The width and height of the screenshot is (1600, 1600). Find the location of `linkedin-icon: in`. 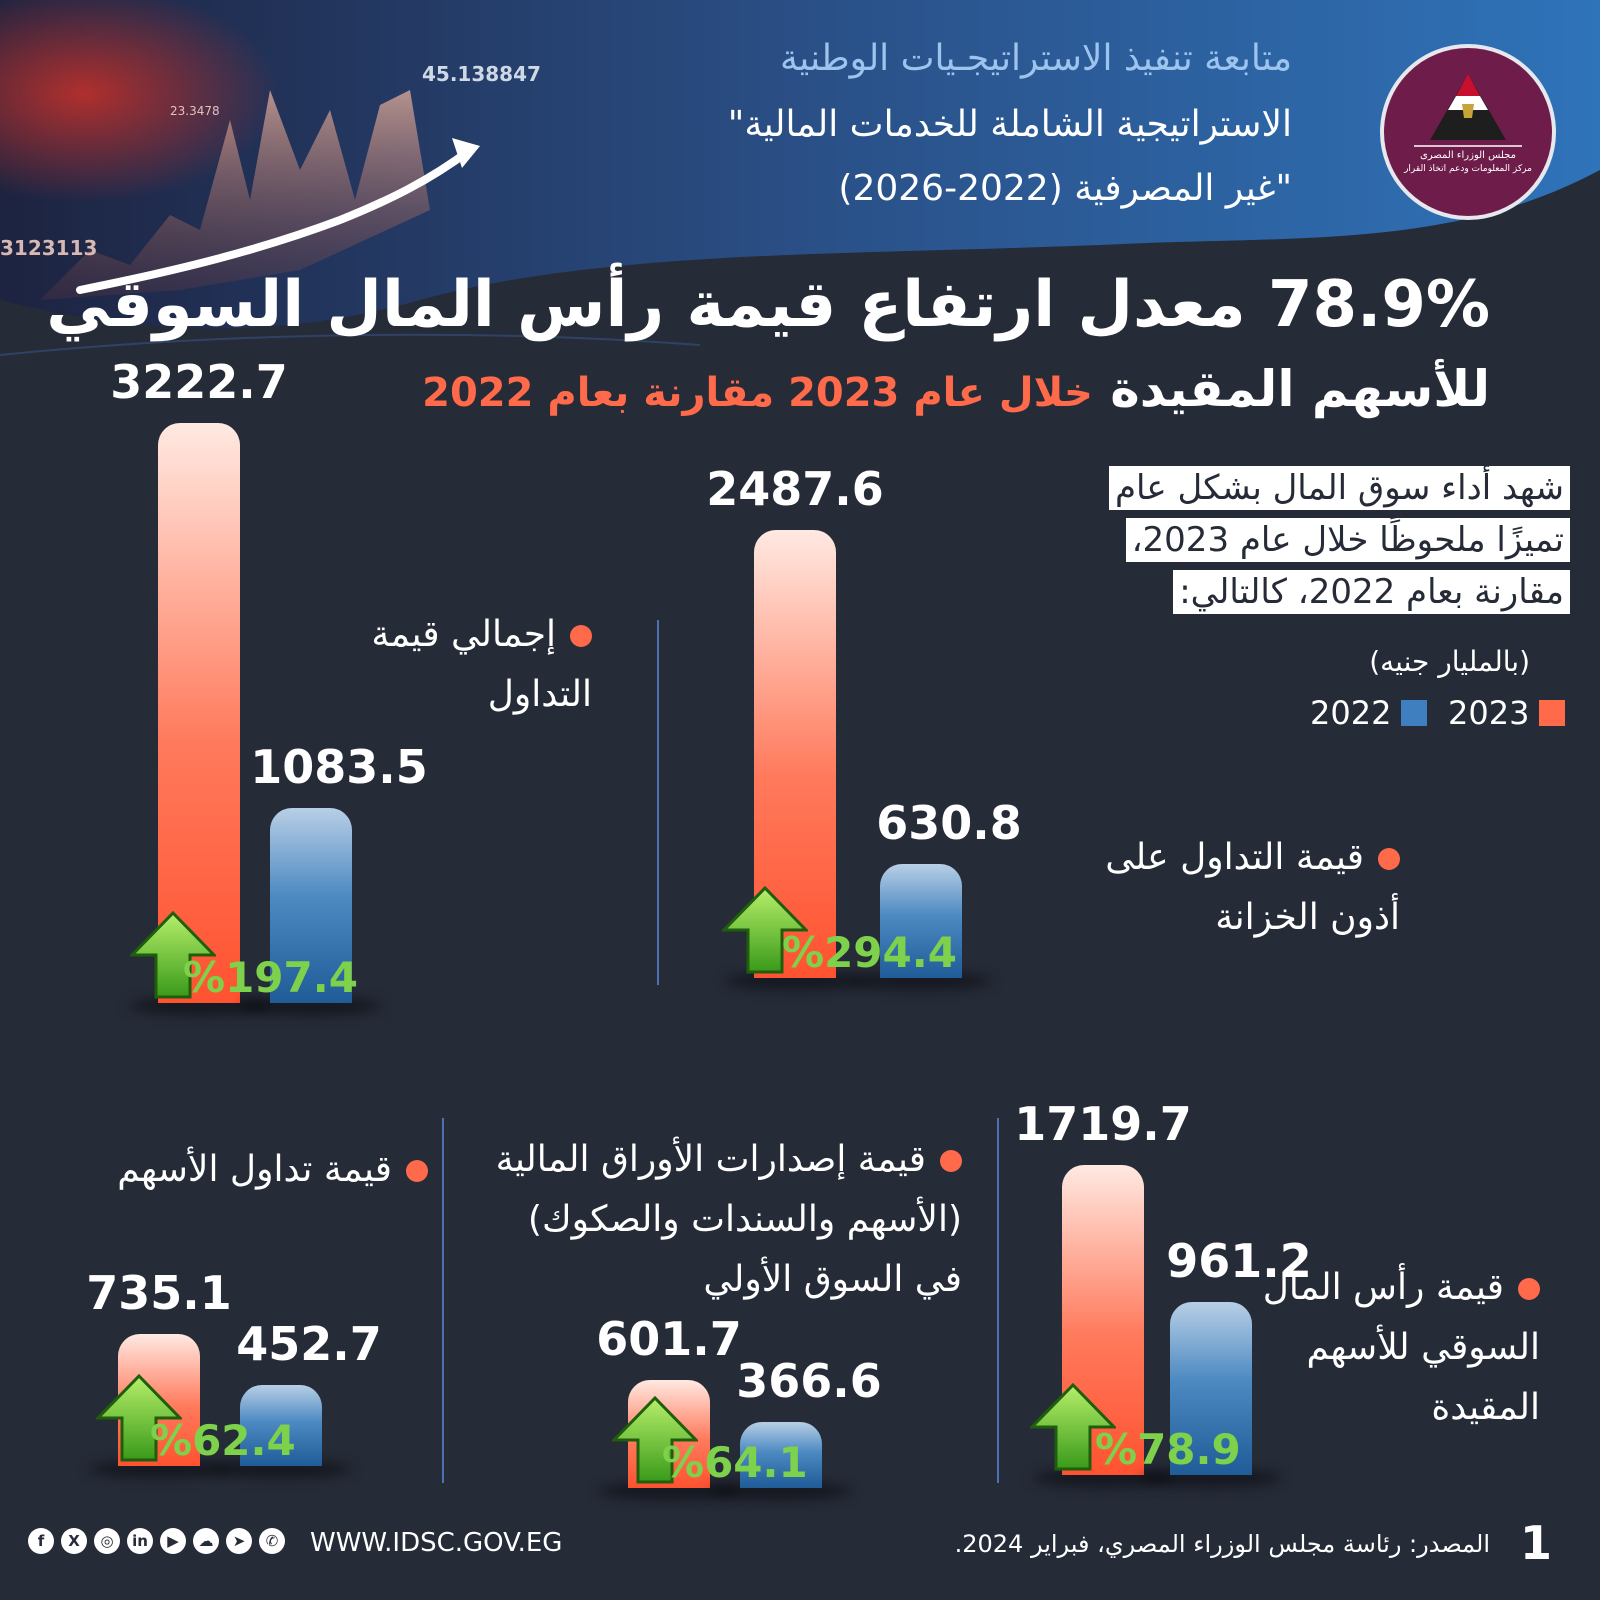

linkedin-icon: in is located at coordinates (140, 1541).